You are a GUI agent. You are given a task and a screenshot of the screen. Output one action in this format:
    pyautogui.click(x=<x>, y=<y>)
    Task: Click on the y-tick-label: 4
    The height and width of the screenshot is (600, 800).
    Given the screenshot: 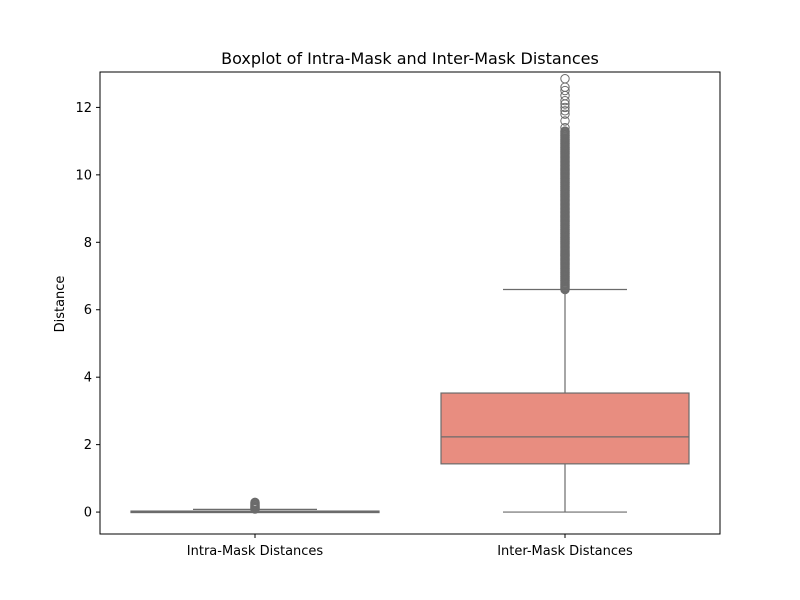 What is the action you would take?
    pyautogui.click(x=88, y=378)
    